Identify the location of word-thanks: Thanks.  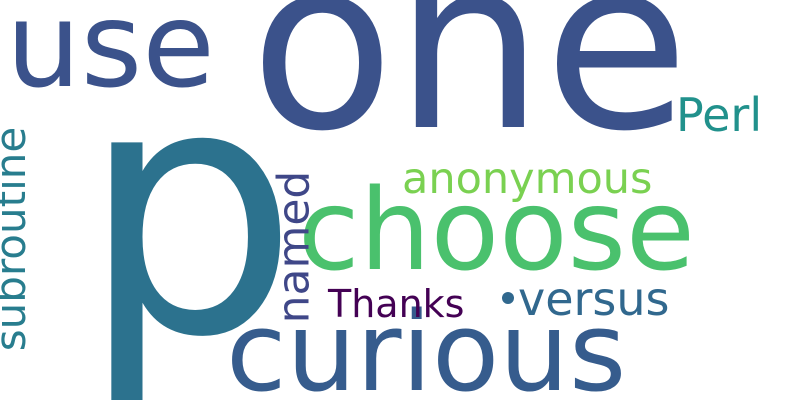
(396, 304).